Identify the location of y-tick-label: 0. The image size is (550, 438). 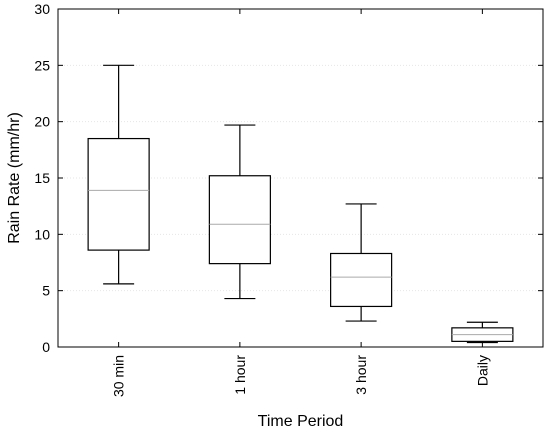
(46, 347).